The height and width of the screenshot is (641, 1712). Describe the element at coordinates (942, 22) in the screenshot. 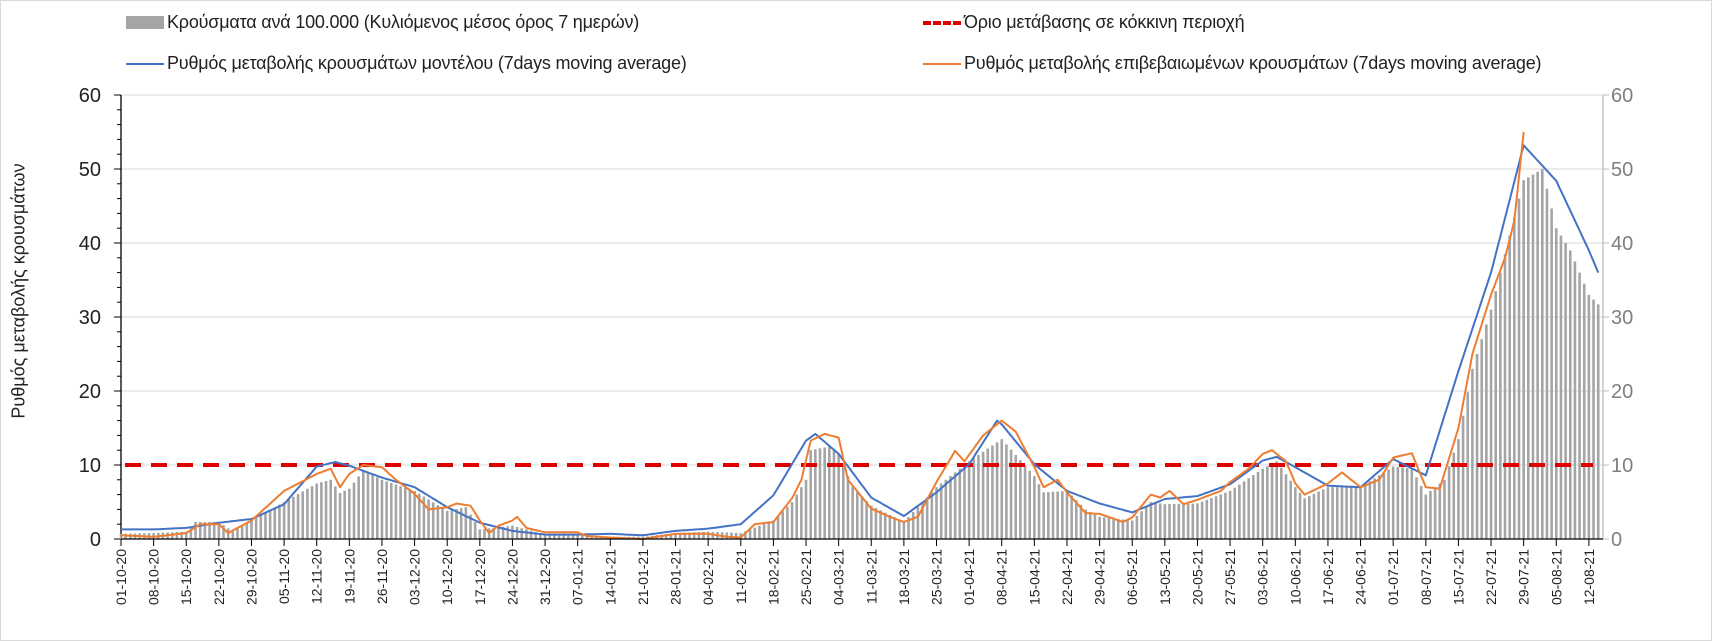

I see `legend-threshold-swatch` at that location.